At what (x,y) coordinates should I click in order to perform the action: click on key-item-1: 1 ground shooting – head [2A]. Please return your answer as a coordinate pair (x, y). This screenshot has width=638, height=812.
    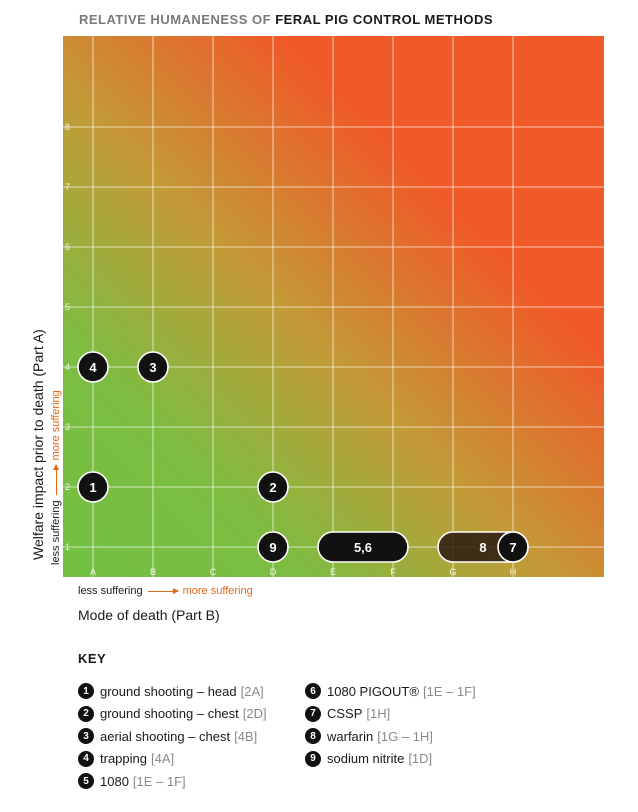
    Looking at the image, I should click on (172, 691).